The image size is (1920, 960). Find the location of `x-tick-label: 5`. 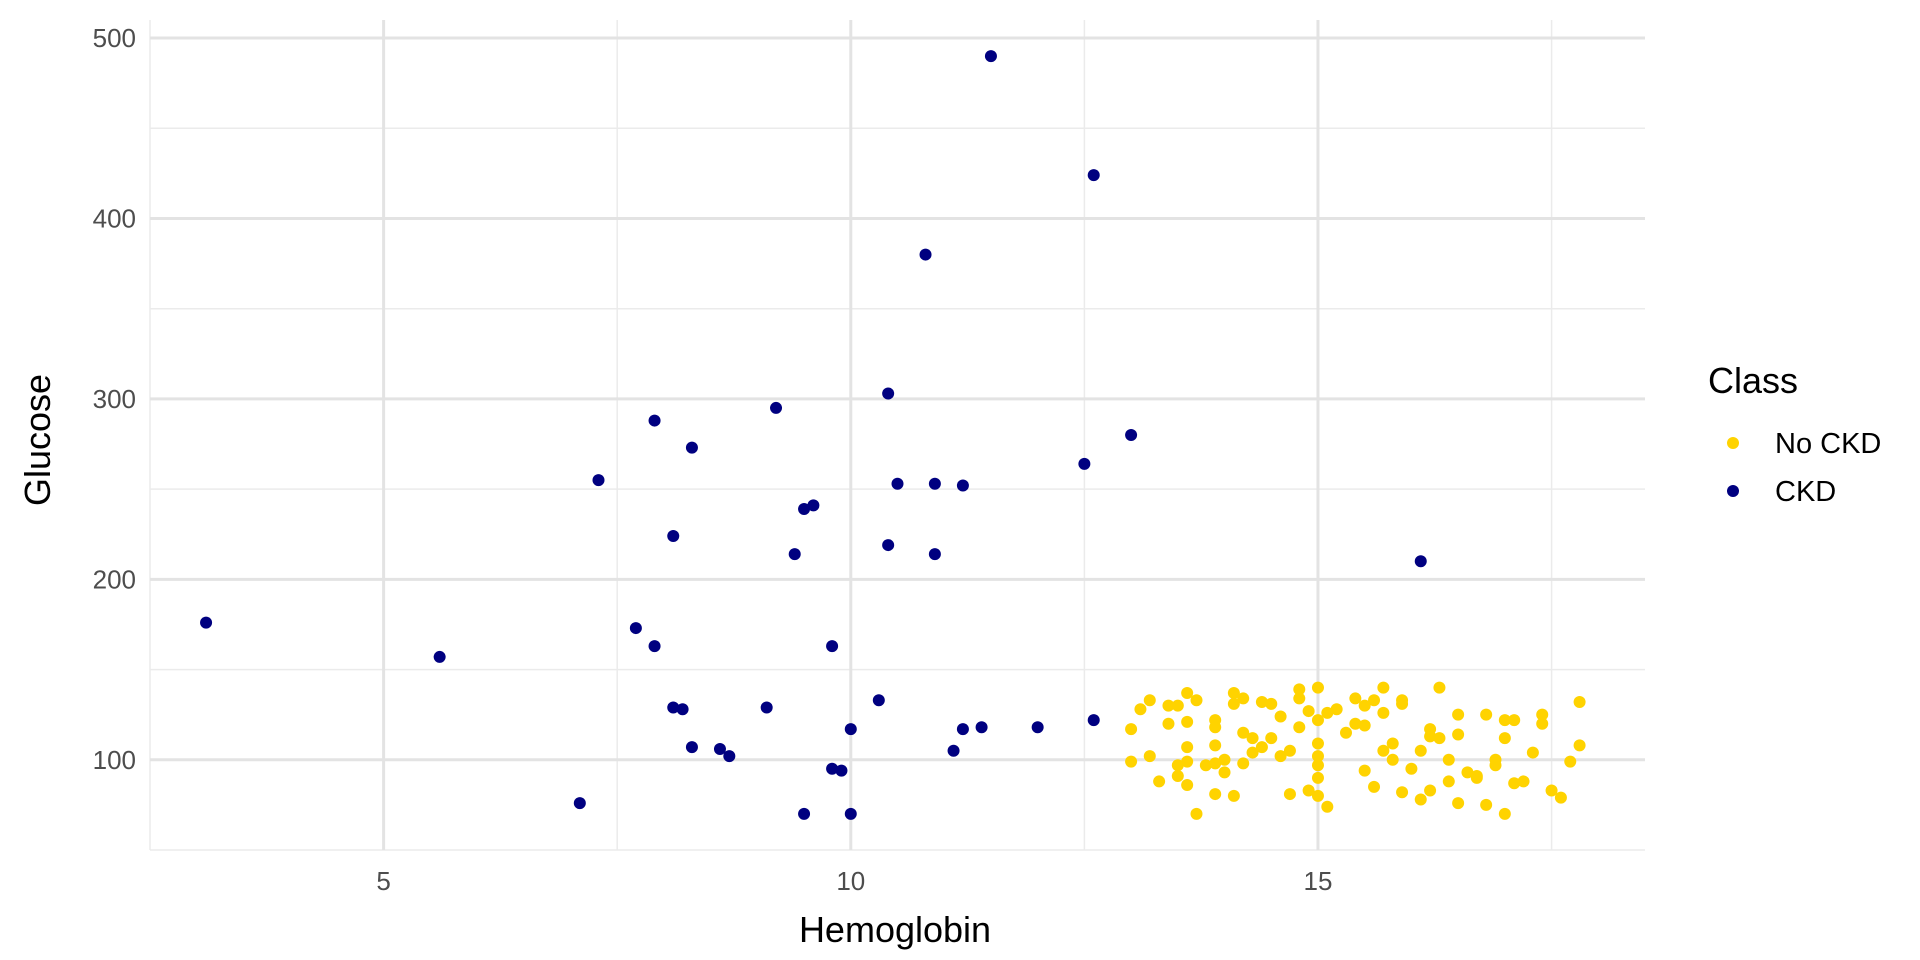

x-tick-label: 5 is located at coordinates (383, 881).